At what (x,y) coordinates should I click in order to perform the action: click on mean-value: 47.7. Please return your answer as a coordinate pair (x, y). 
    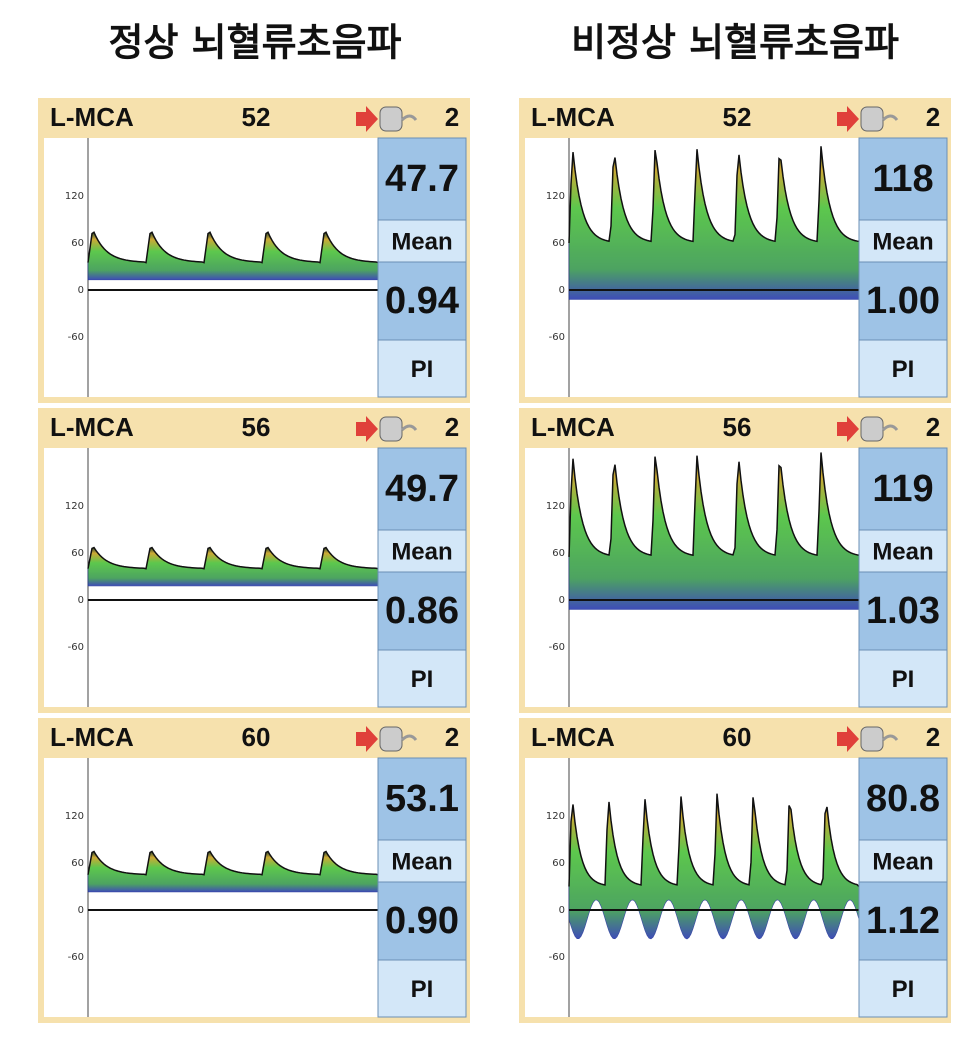
    Looking at the image, I should click on (422, 179).